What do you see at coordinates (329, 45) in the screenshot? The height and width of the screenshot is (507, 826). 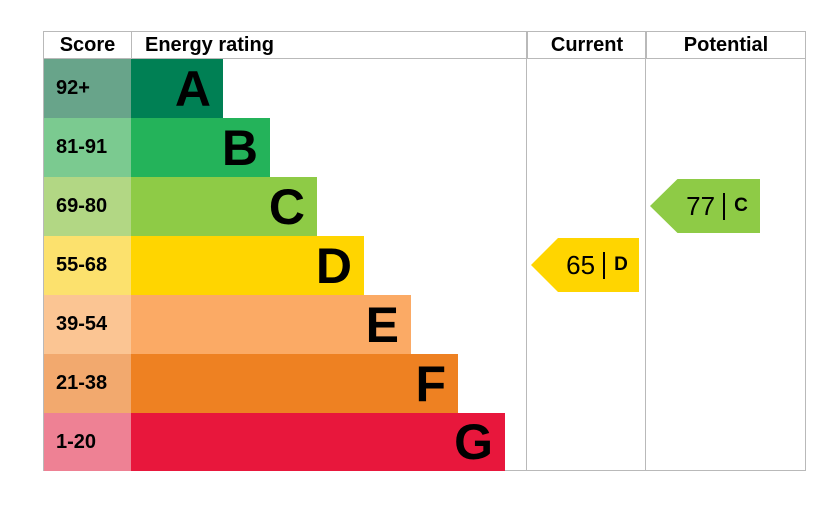 I see `energy-rating-column-header: Energy rating` at bounding box center [329, 45].